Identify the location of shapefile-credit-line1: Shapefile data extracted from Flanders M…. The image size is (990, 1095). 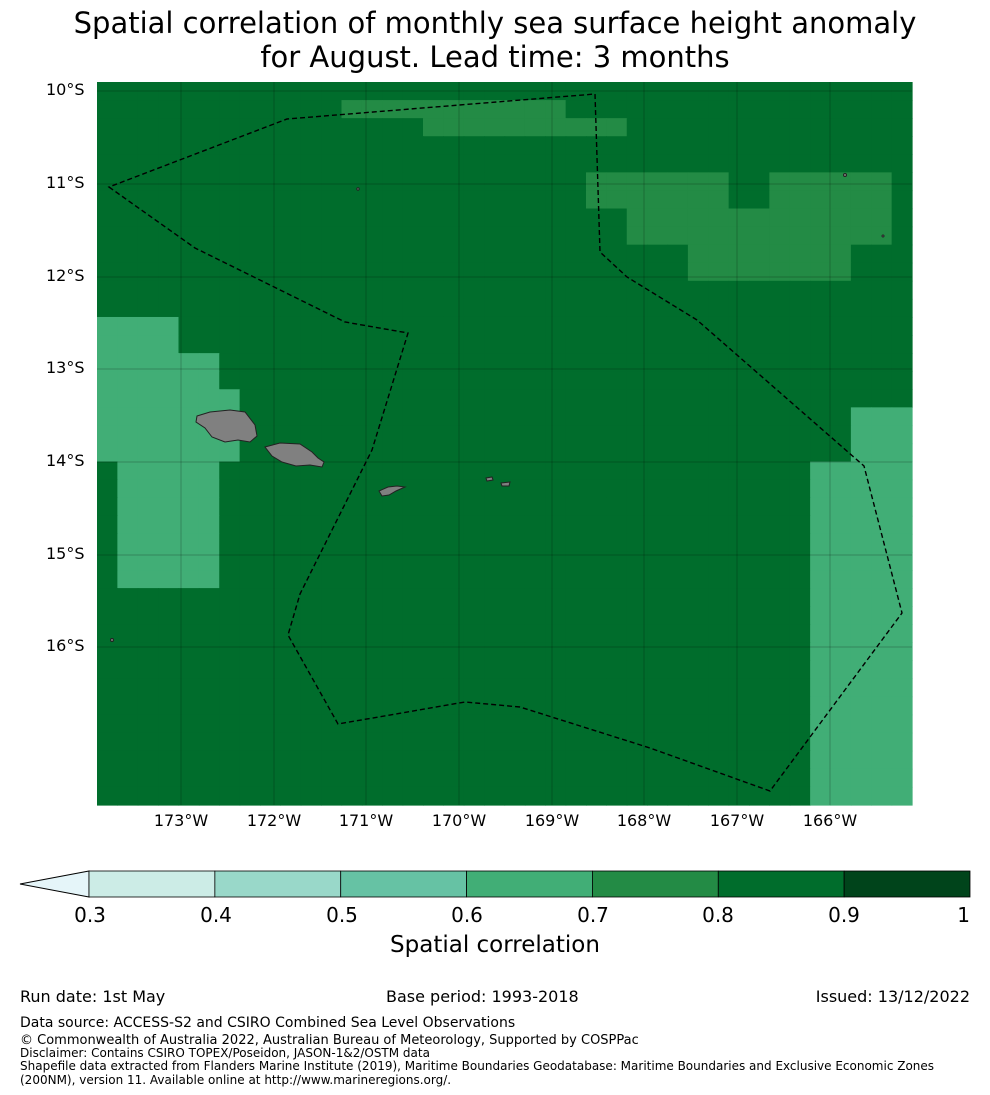
(477, 1066).